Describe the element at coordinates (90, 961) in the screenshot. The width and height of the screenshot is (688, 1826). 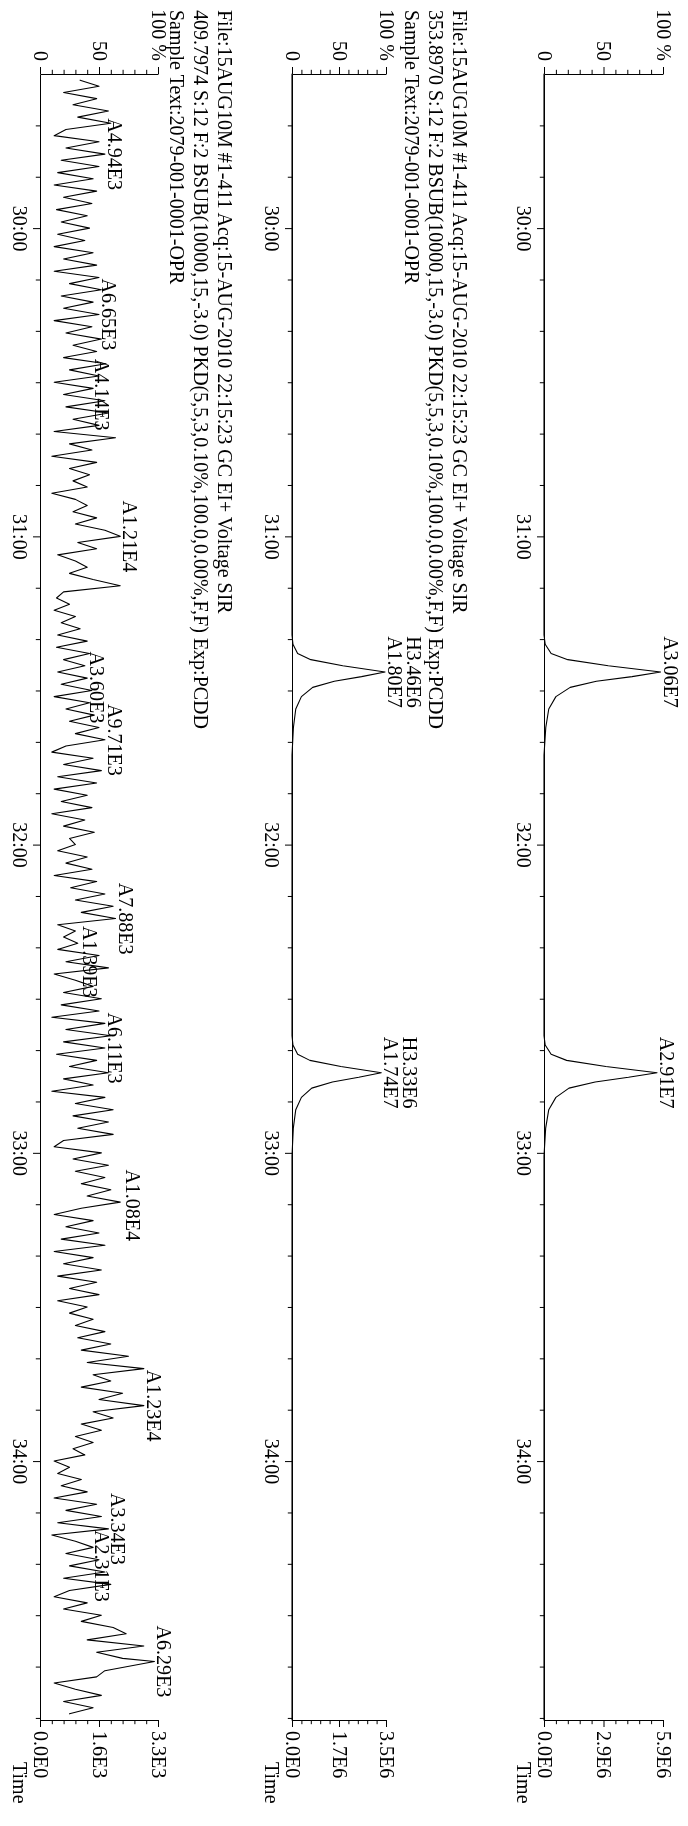
I see `annotation: A1.39E3` at that location.